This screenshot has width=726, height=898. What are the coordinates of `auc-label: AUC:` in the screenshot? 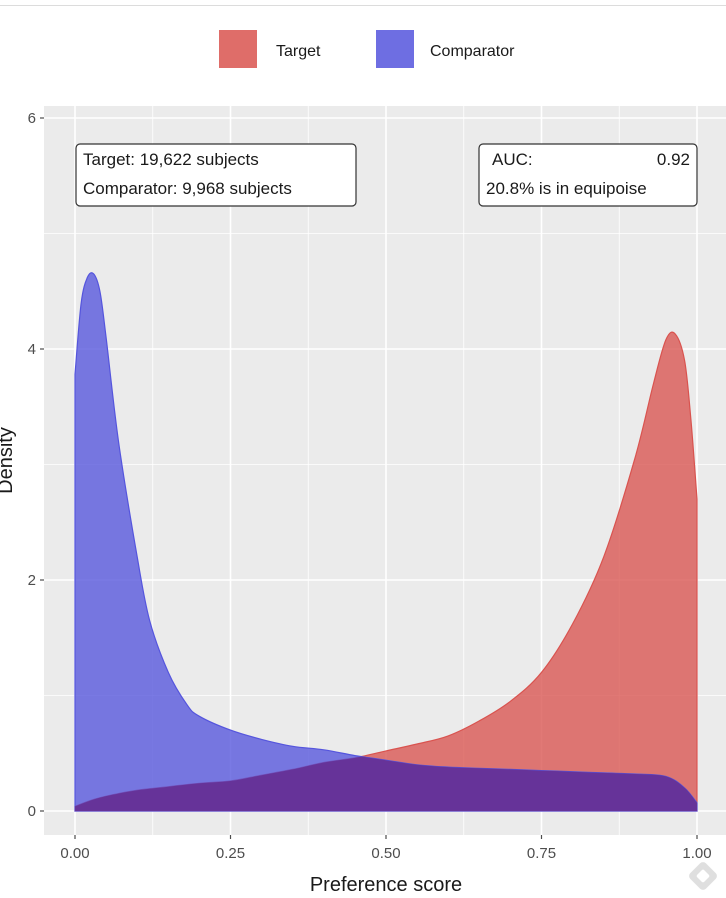 It's located at (512, 159).